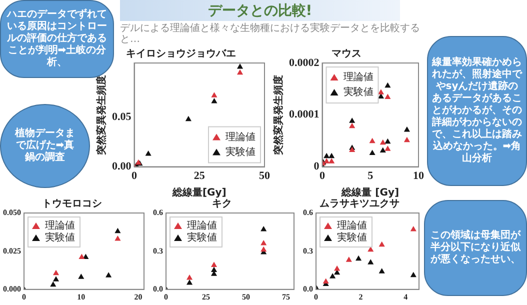 This screenshot has height=305, width=527. Describe the element at coordinates (45, 146) in the screenshot. I see `text: 植物データまで広げた➡真鍋の調査` at that location.